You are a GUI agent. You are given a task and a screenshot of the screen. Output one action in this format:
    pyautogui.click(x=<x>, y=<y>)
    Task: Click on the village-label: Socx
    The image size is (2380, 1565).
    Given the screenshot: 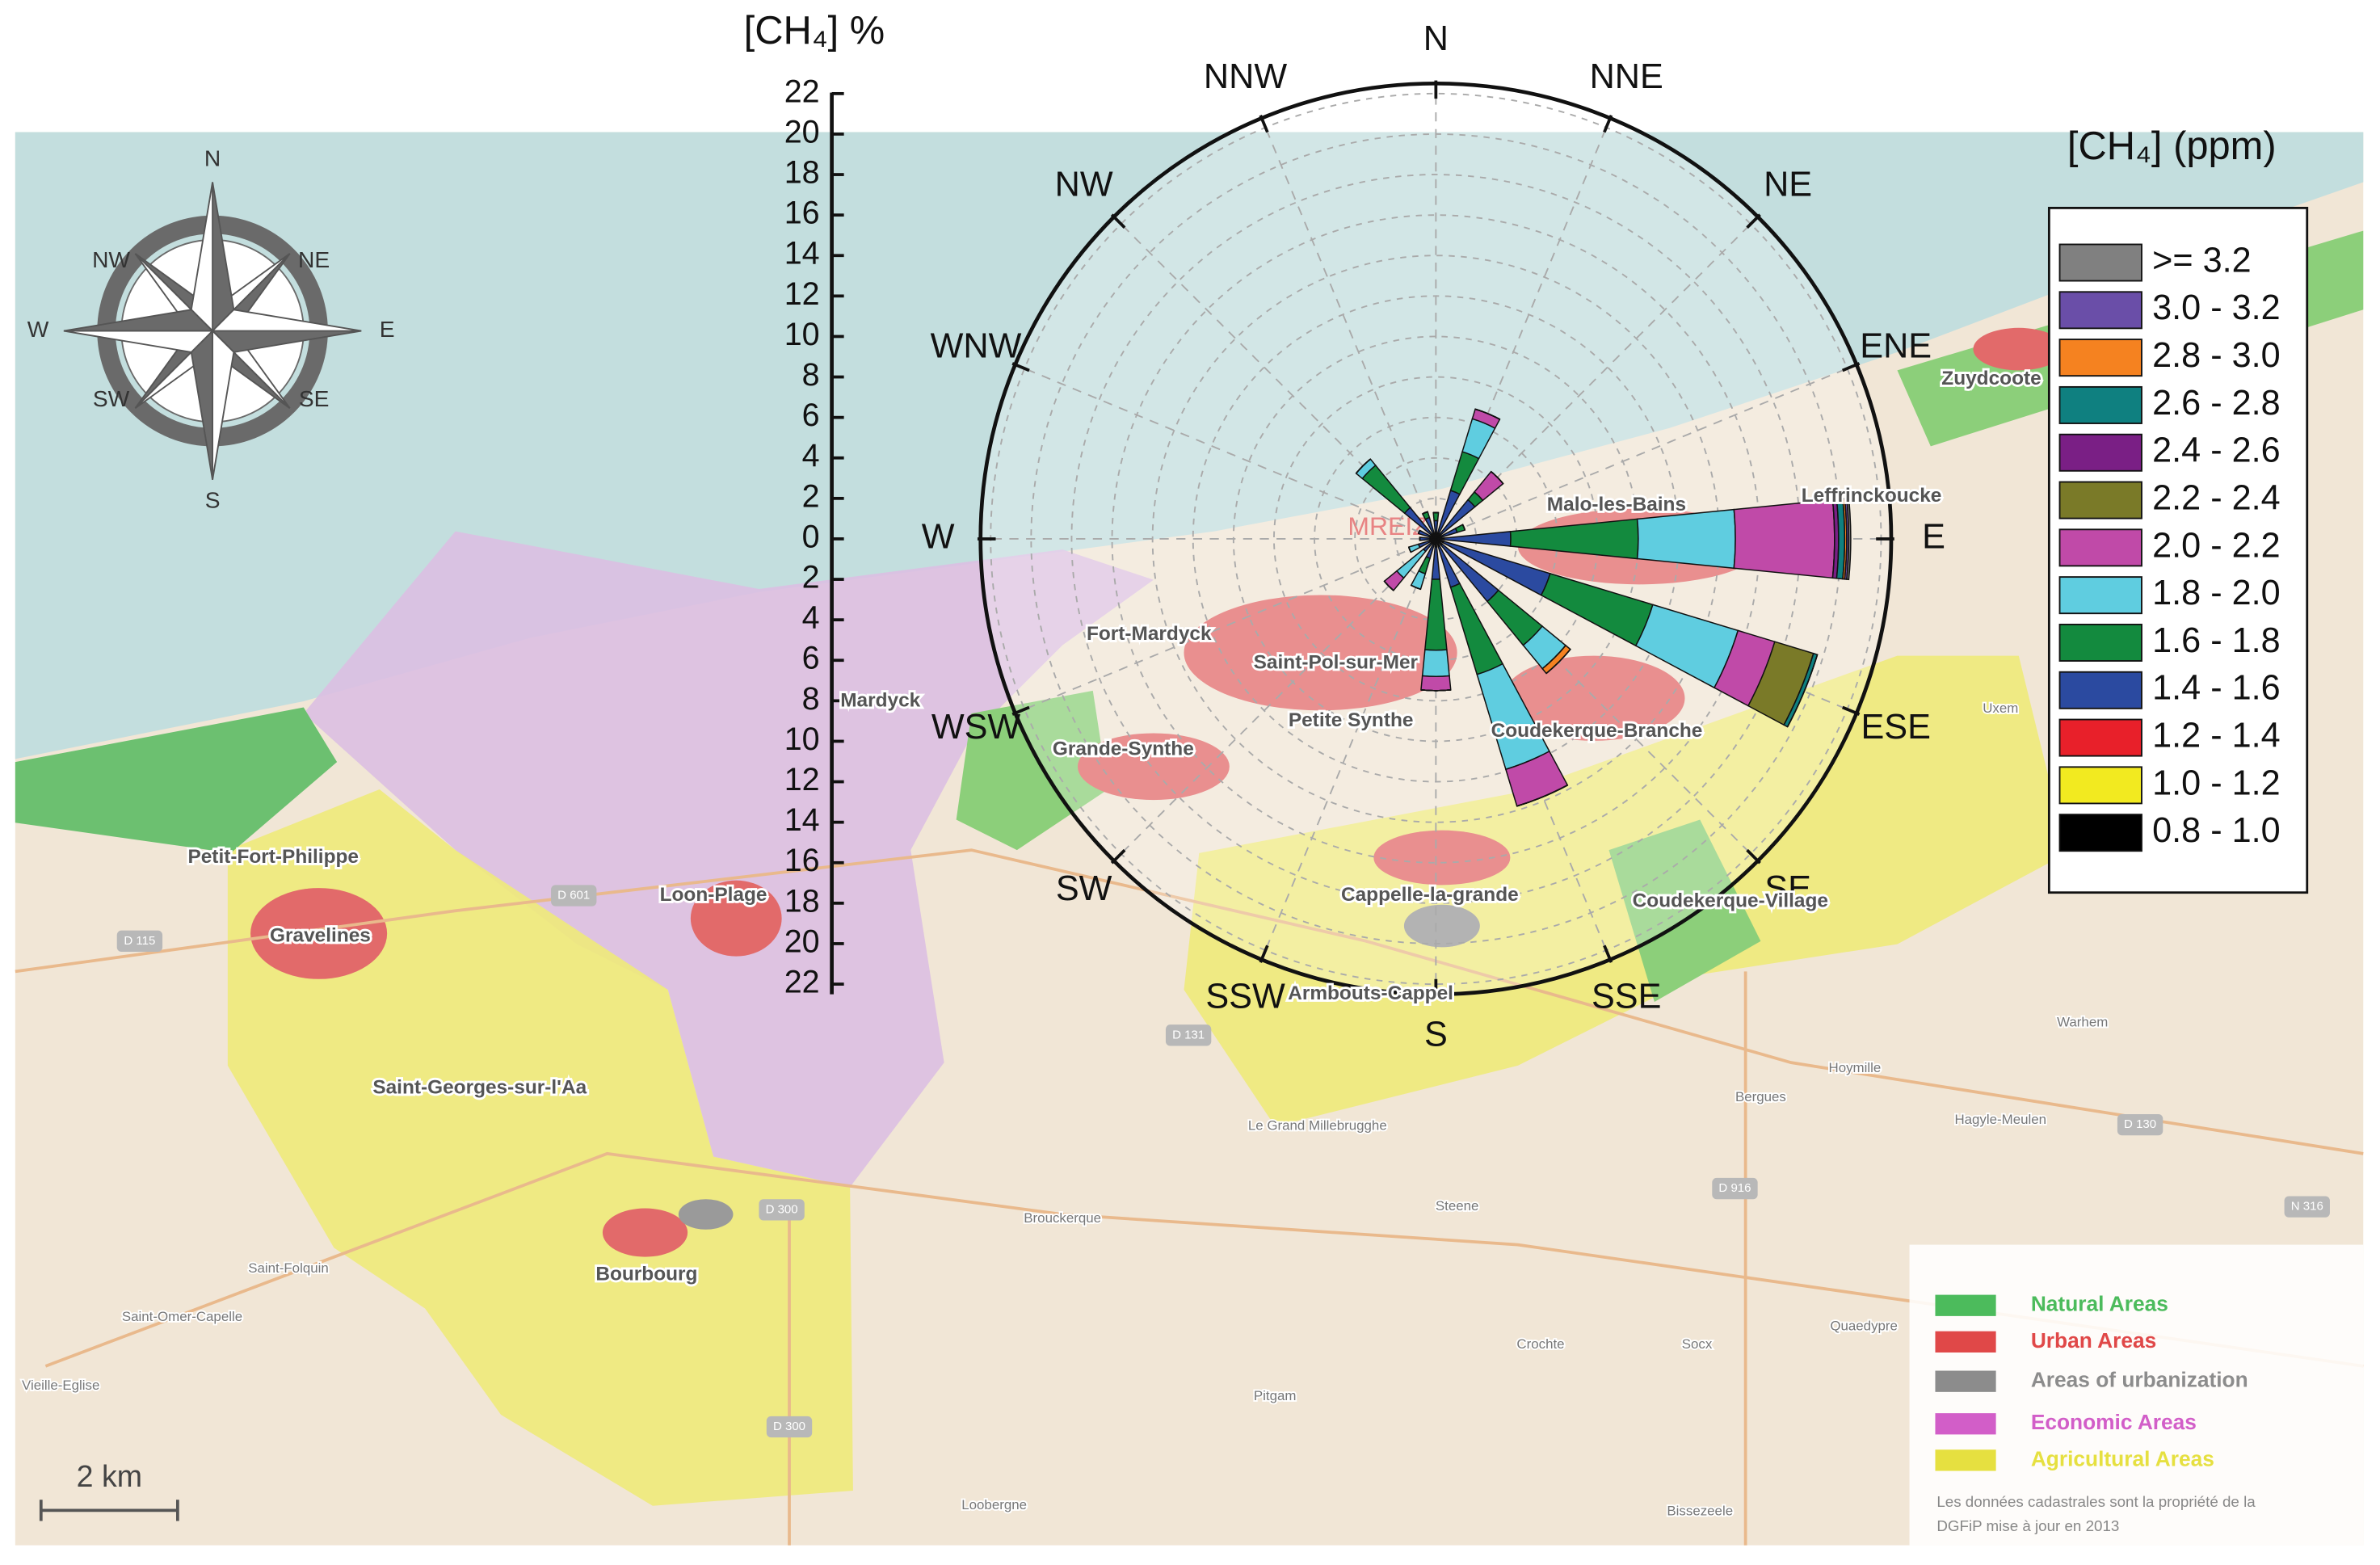 What is the action you would take?
    pyautogui.click(x=1697, y=1344)
    